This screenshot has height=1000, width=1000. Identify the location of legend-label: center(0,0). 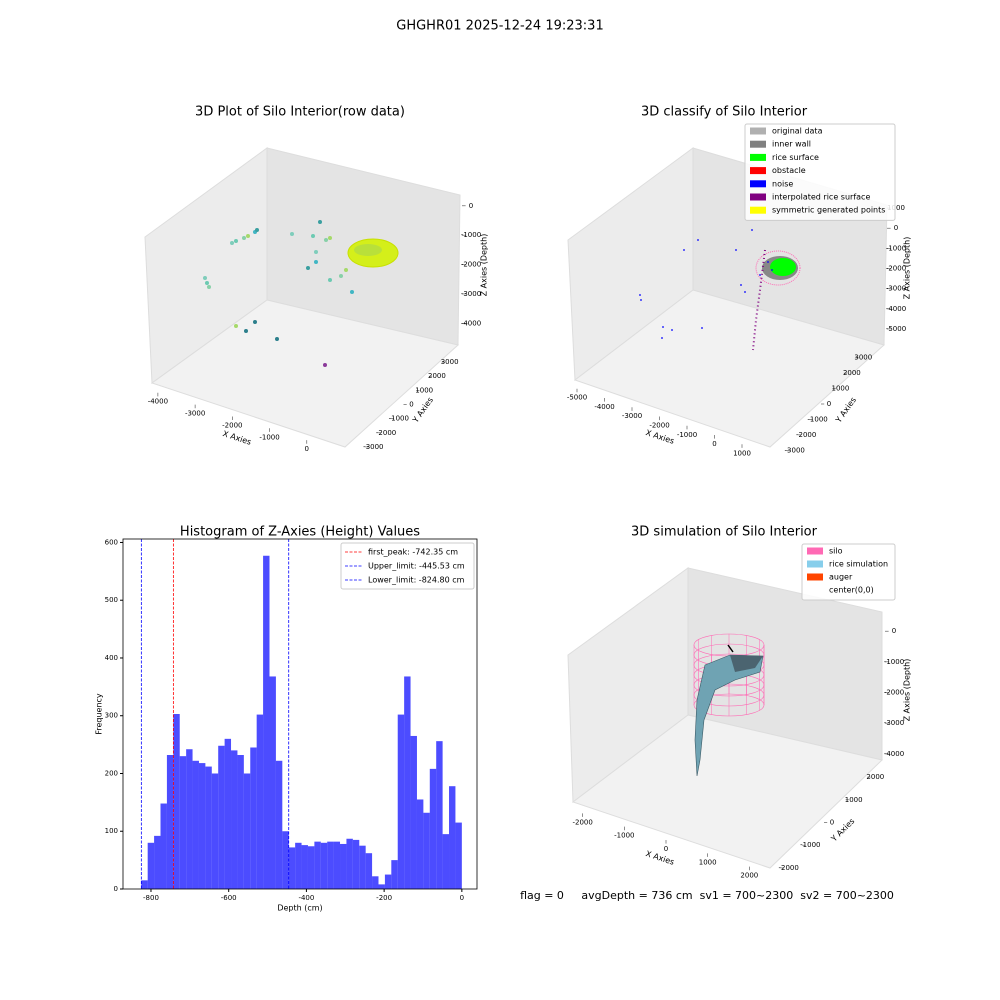
(851, 590).